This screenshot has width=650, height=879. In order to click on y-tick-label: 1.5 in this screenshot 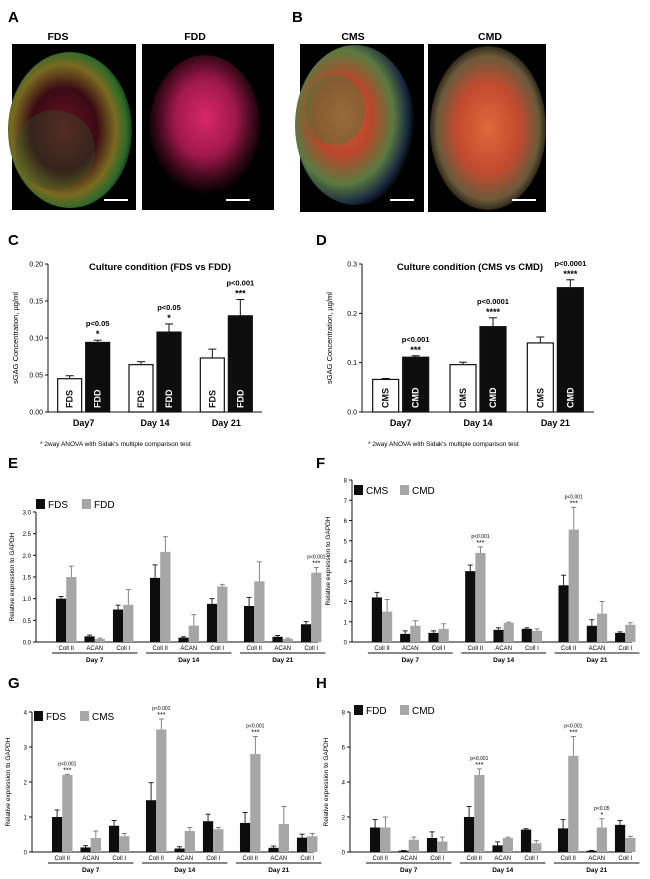, I will do `click(27, 579)`.